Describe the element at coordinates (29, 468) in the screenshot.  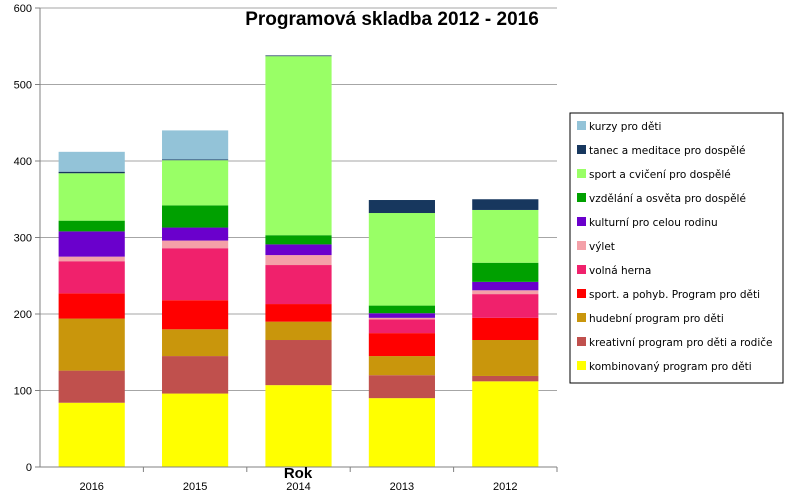
I see `y-tick-label: 0` at that location.